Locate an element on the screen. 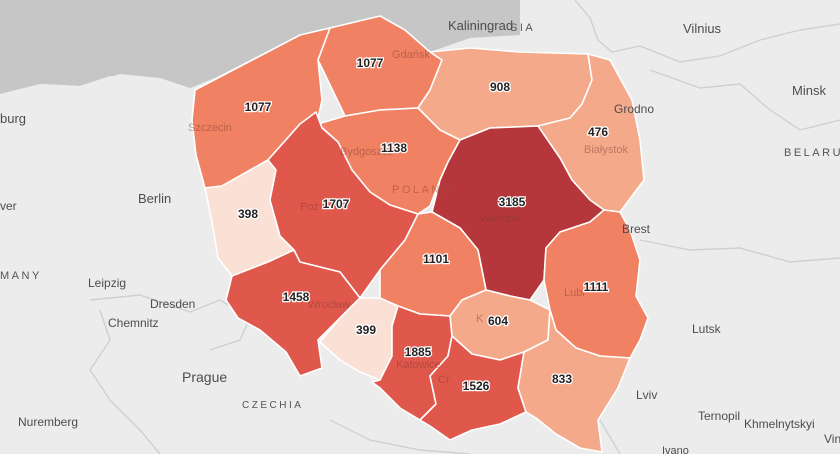 The width and height of the screenshot is (840, 454). region-malopolskie is located at coordinates (473, 388).